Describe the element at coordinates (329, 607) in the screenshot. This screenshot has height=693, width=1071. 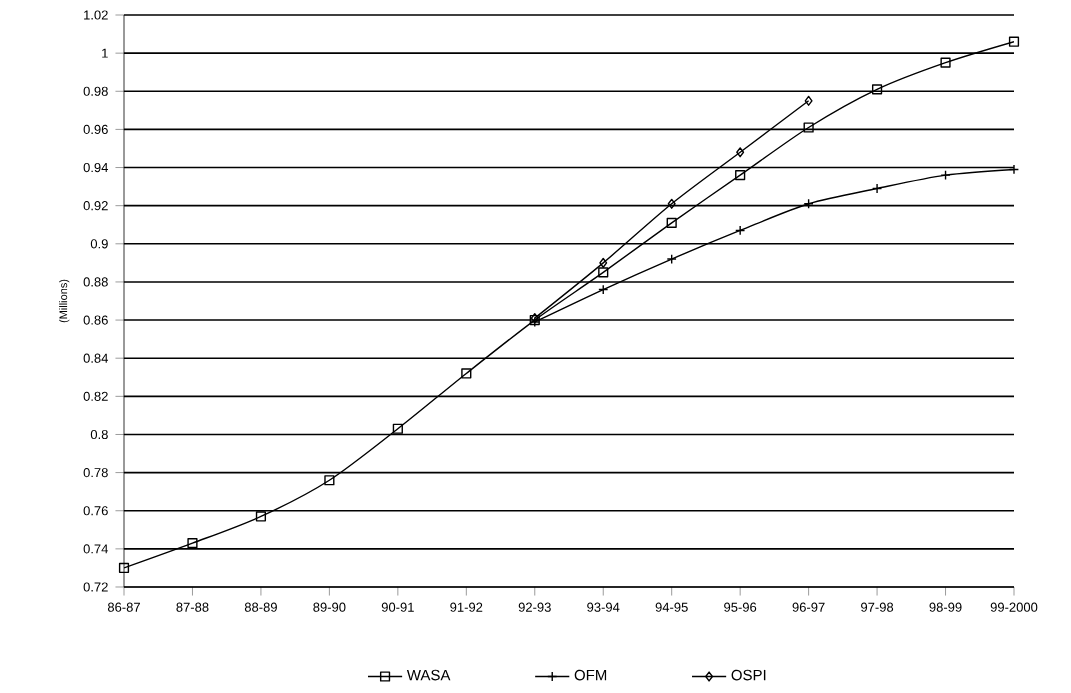
I see `x-tick-label: 89-90` at that location.